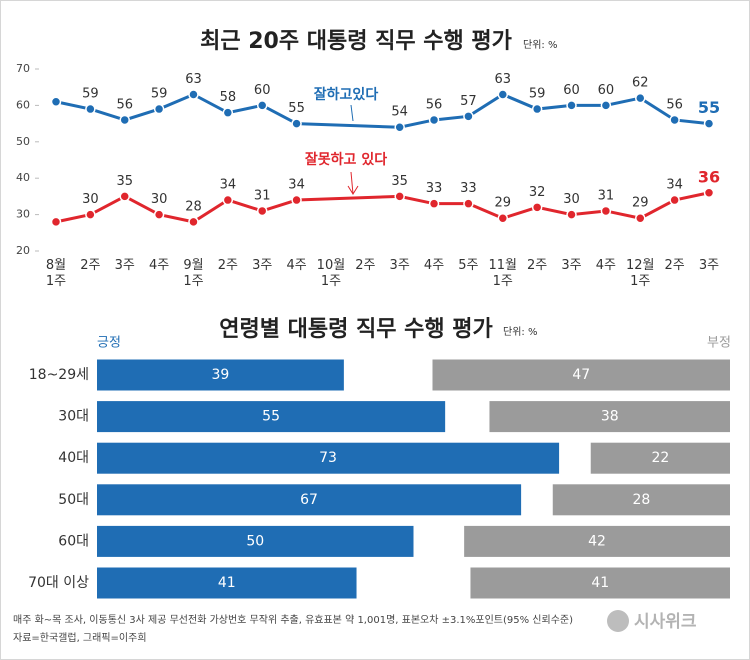  Describe the element at coordinates (228, 97) in the screenshot. I see `value-label: 58` at that location.